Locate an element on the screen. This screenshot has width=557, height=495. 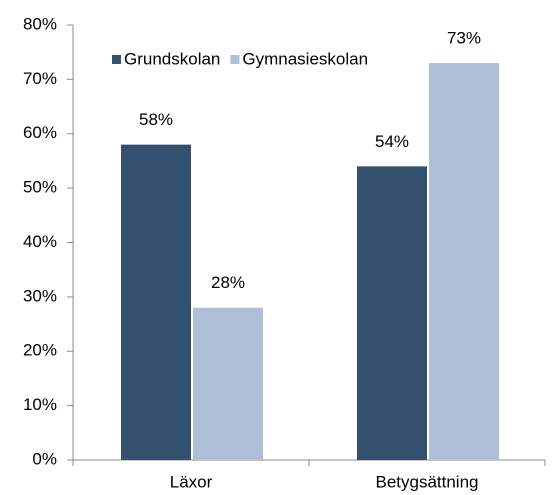
y-tick-label: 80% is located at coordinates (40, 23).